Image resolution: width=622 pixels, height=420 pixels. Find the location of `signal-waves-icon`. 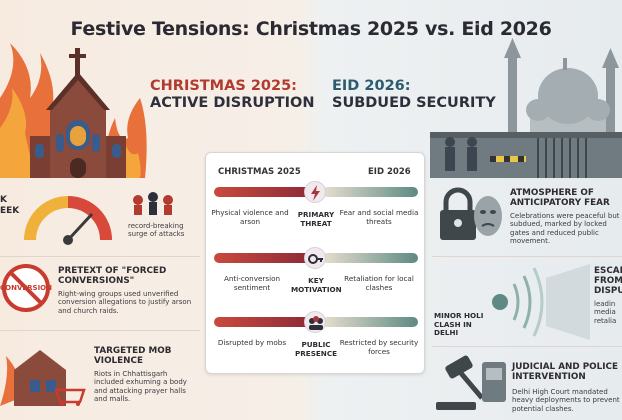

signal-waves-icon is located at coordinates (541, 302).